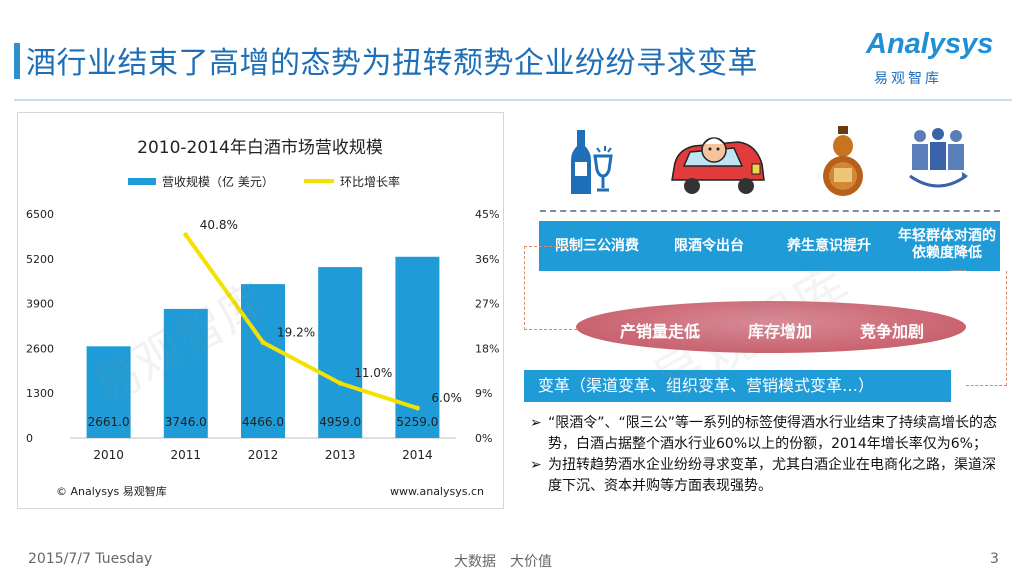 This screenshot has height=576, width=1024. Describe the element at coordinates (296, 332) in the screenshot. I see `growth-value-label: 19.2%` at that location.